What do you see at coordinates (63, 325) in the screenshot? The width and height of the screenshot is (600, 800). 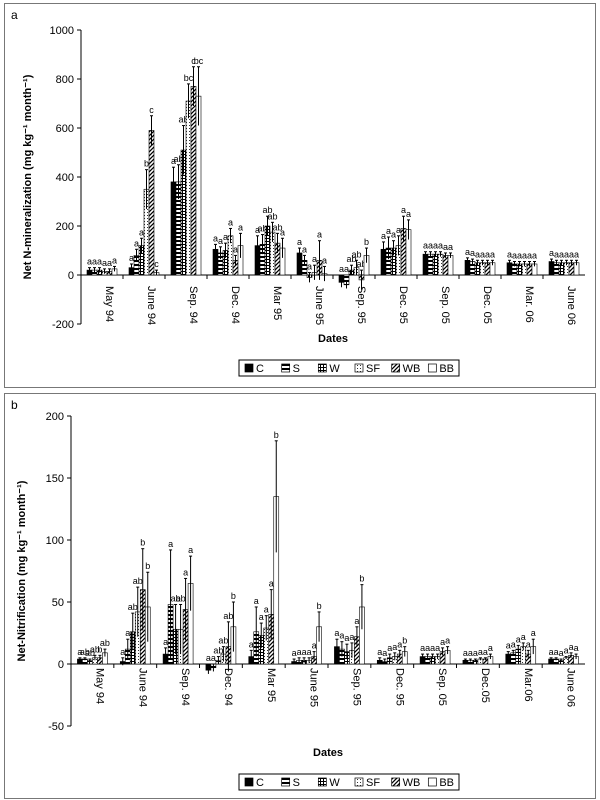 I see `y-tick-label: -200` at bounding box center [63, 325].